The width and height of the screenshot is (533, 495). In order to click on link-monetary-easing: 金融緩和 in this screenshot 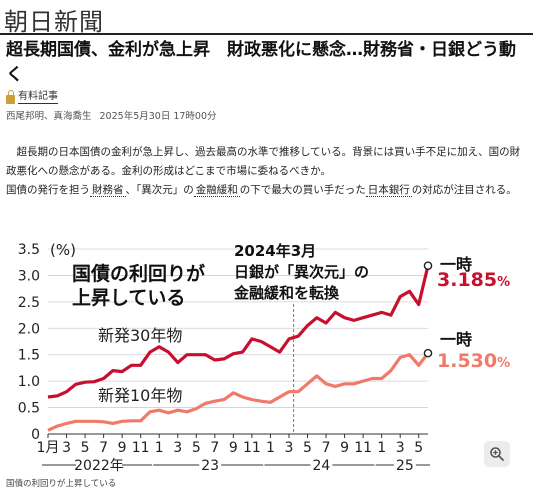, I will do `click(216, 190)`.